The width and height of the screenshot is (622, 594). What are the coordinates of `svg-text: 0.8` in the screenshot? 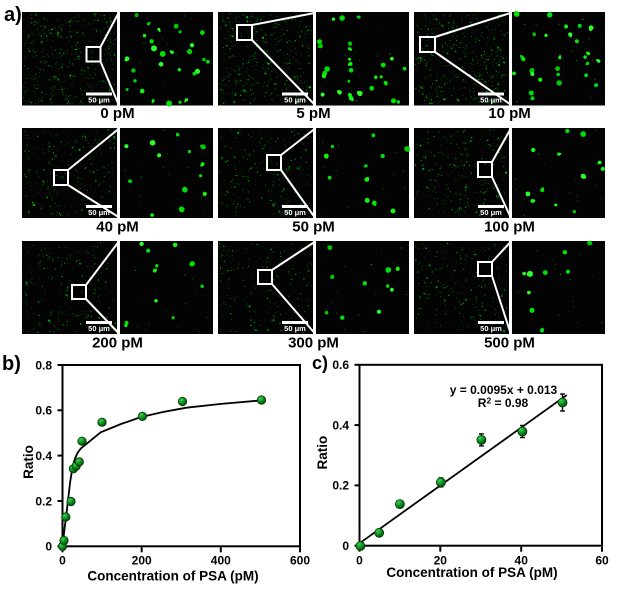 It's located at (43, 365).